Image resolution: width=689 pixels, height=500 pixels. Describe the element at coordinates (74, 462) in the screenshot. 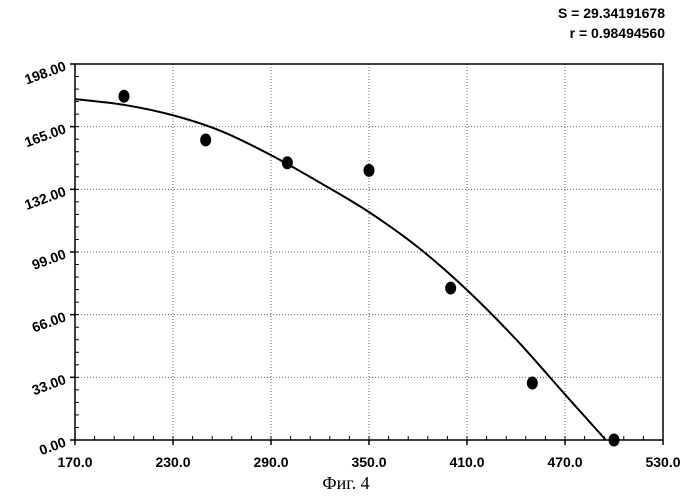

I see `x-tick-label: 170.0` at that location.